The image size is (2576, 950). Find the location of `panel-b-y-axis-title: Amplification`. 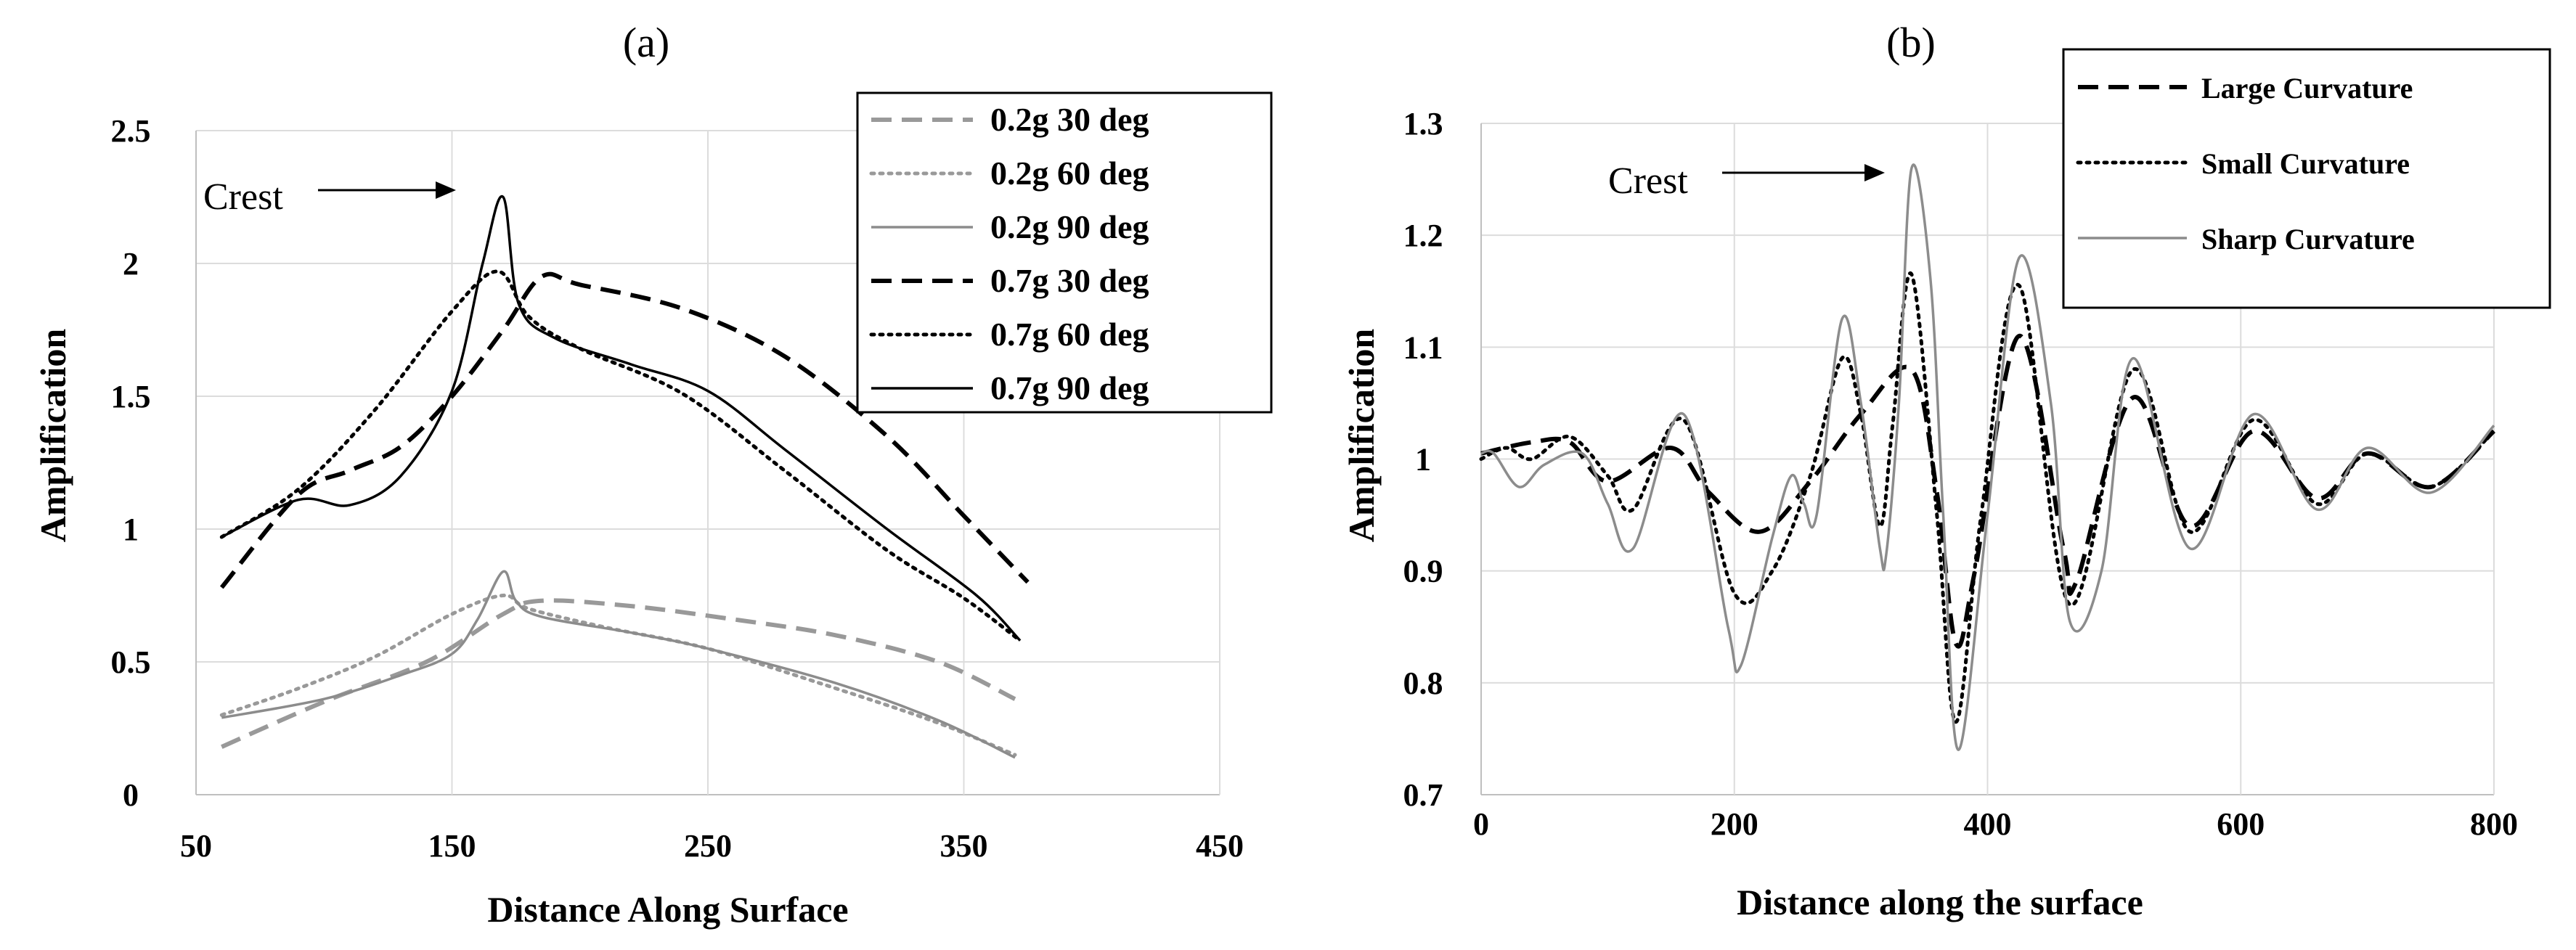

panel-b-y-axis-title: Amplification is located at coordinates (1361, 436).